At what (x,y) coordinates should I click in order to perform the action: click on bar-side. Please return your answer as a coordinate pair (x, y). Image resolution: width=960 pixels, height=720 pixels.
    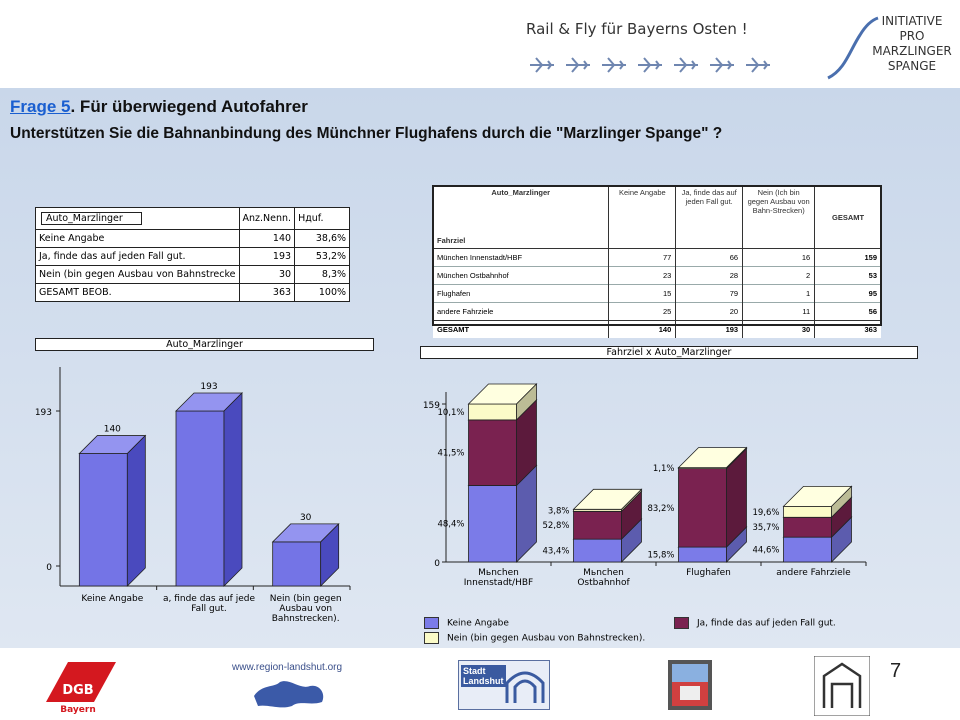
    Looking at the image, I should click on (330, 554).